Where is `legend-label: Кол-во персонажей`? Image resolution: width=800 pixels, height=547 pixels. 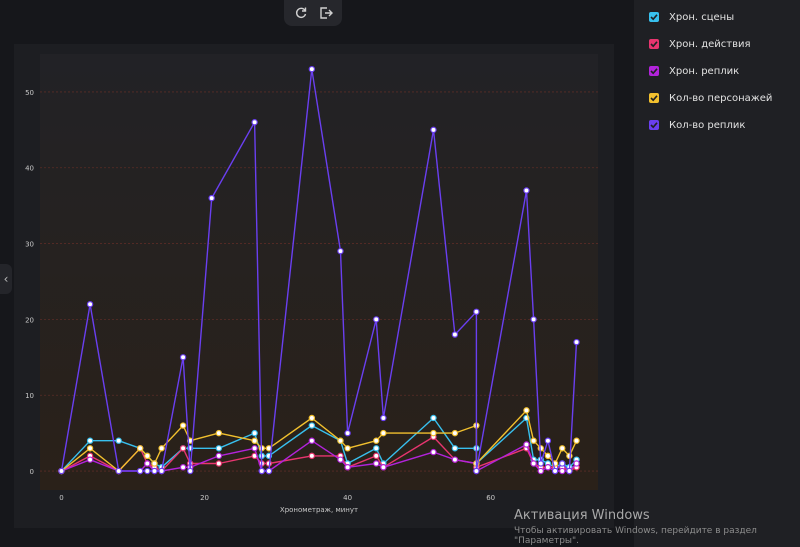
legend-label: Кол-во персонажей is located at coordinates (721, 98).